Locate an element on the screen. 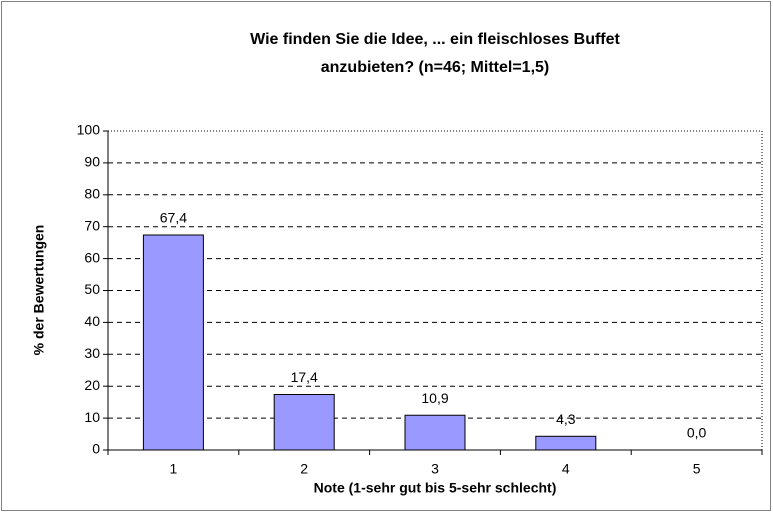 The height and width of the screenshot is (513, 773). y-tick-label: 60 is located at coordinates (92, 257).